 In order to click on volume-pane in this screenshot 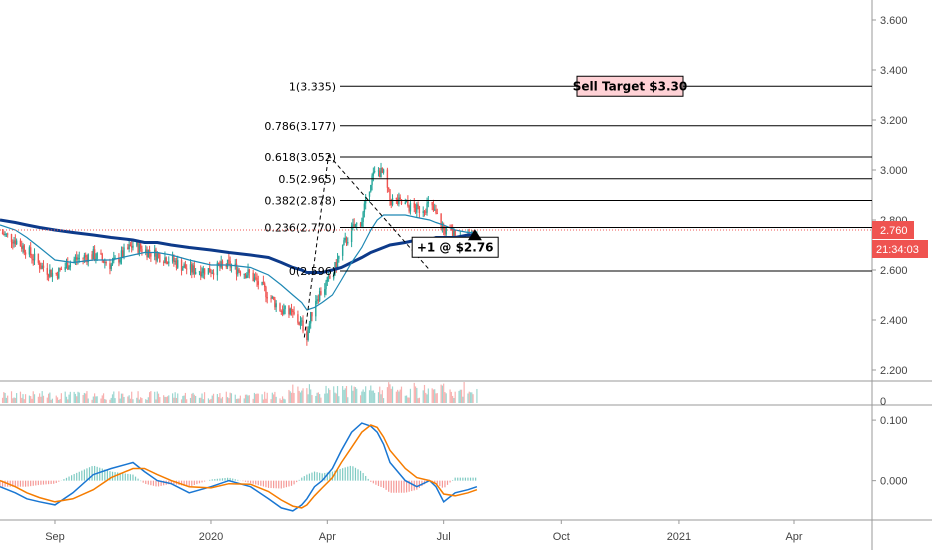, I will do `click(239, 392)`.